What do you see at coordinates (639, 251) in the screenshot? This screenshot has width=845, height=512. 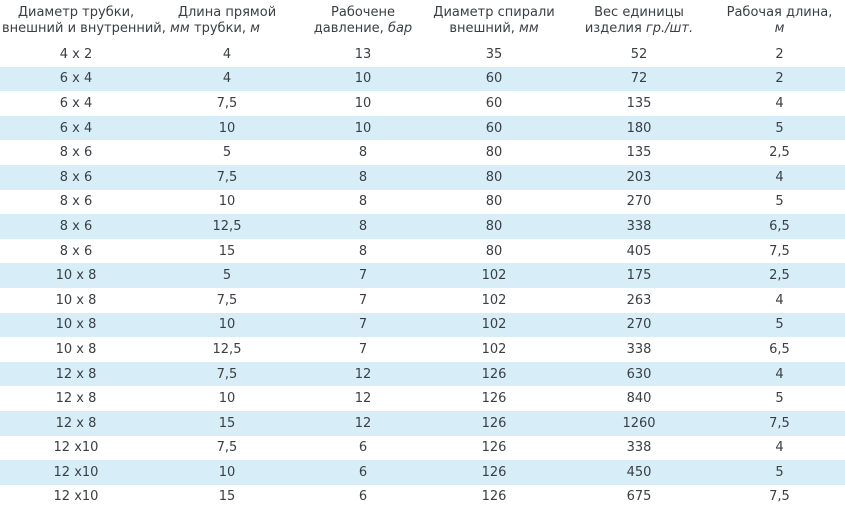 I see `cell-unit-weight: 405` at bounding box center [639, 251].